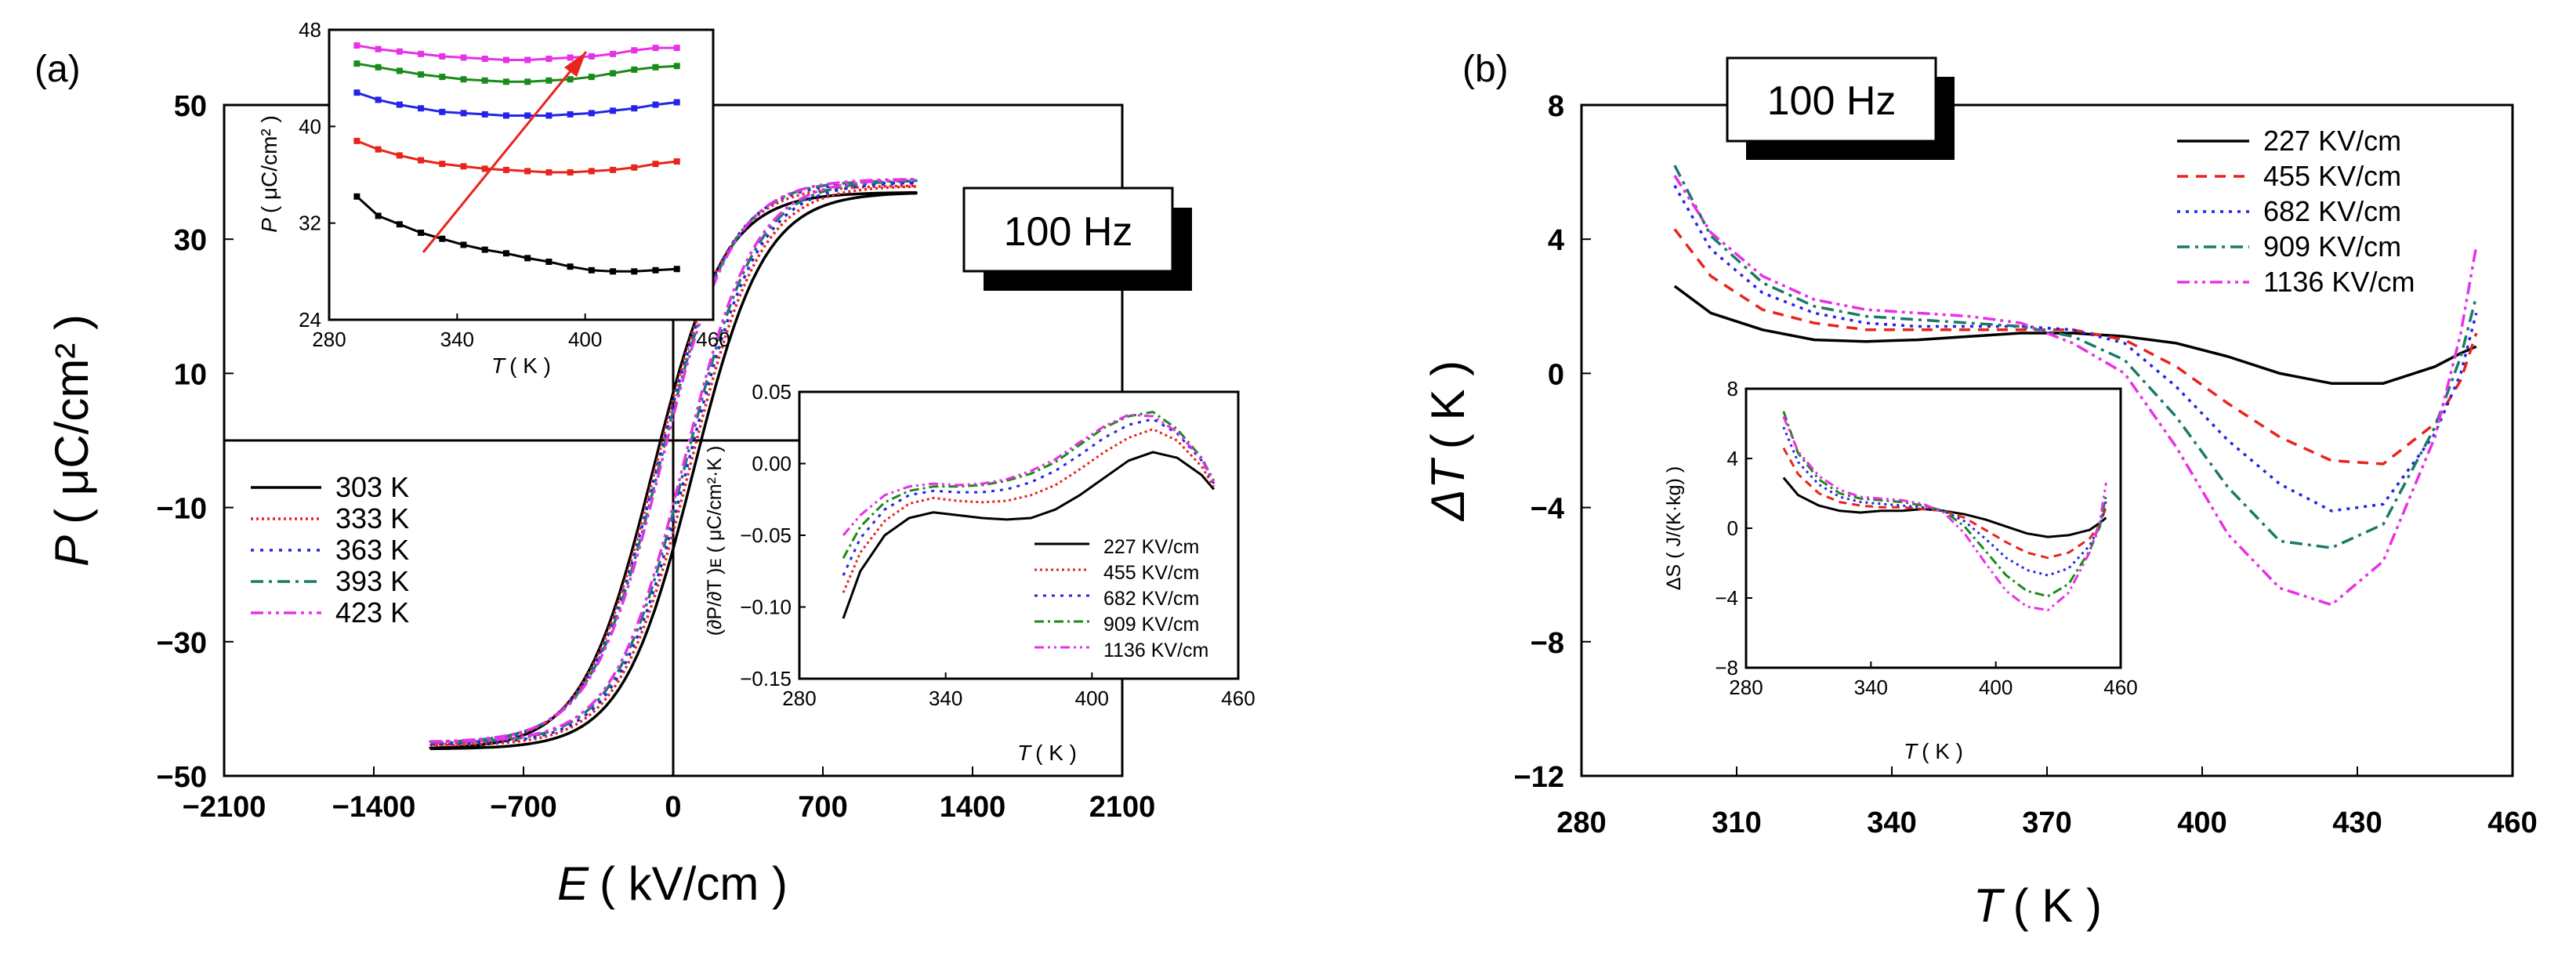 The height and width of the screenshot is (953, 2576). I want to click on polarization-curve, so click(516, 234).